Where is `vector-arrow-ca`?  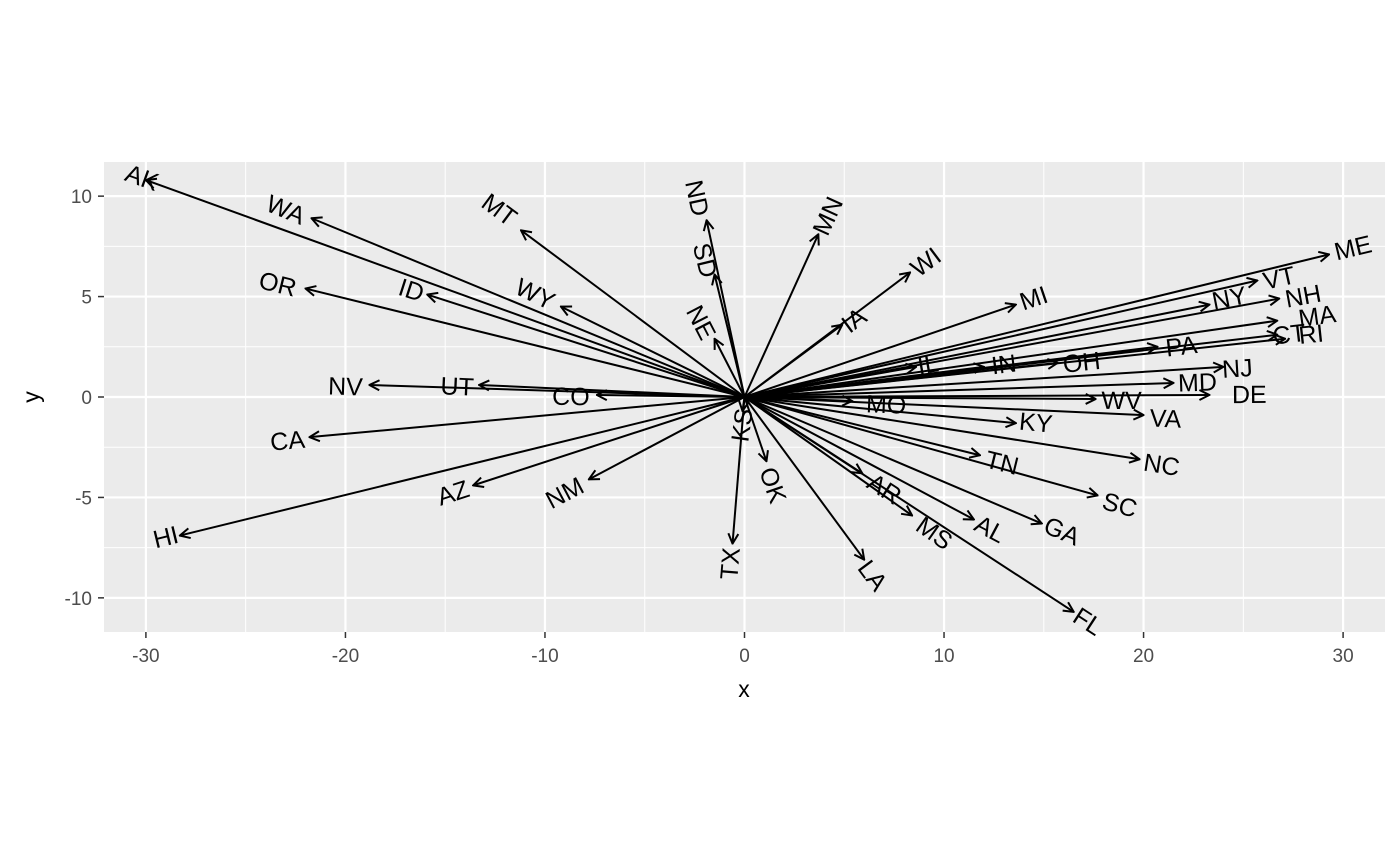 vector-arrow-ca is located at coordinates (527, 416).